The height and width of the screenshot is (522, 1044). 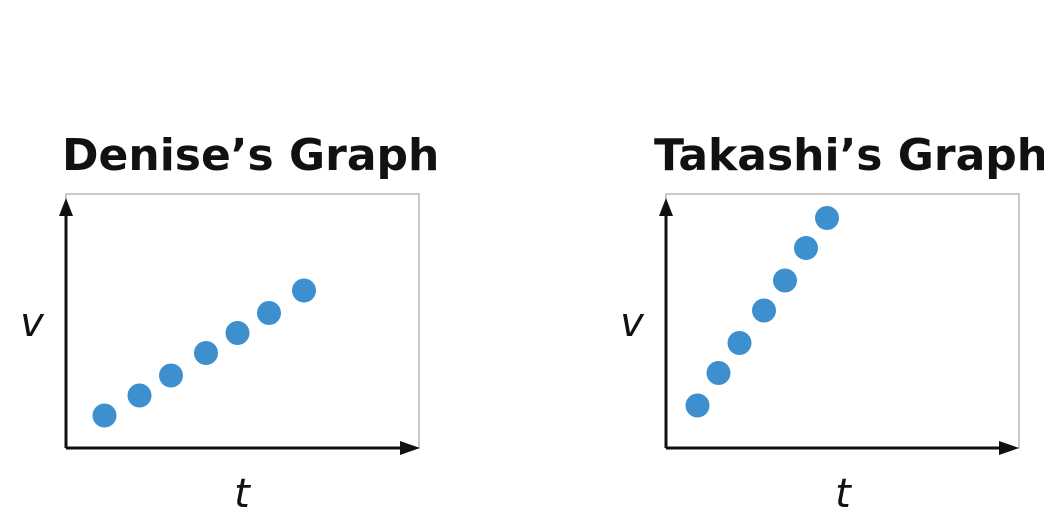 What do you see at coordinates (849, 155) in the screenshot?
I see `chart-title: Takashi’s Graph` at bounding box center [849, 155].